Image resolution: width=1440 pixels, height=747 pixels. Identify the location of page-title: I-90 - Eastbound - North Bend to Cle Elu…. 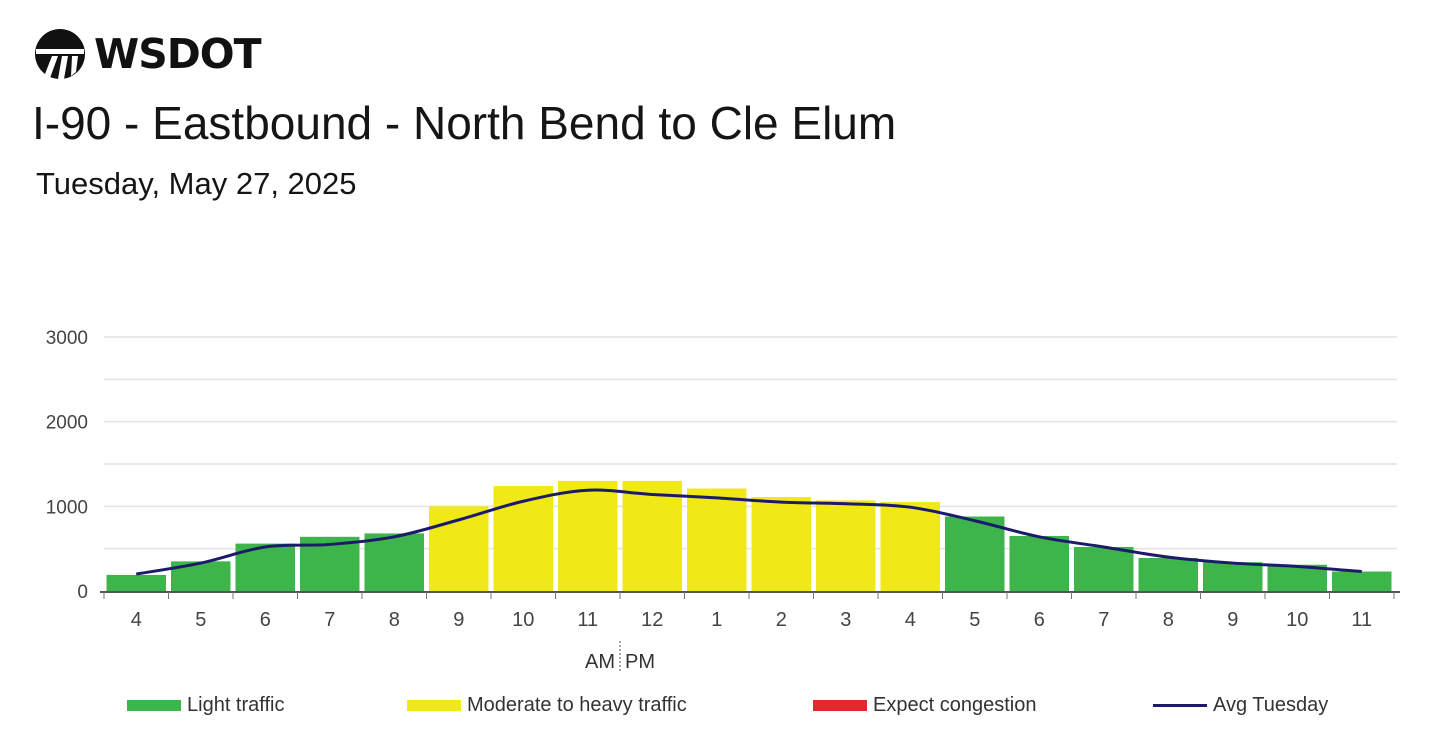
(464, 123).